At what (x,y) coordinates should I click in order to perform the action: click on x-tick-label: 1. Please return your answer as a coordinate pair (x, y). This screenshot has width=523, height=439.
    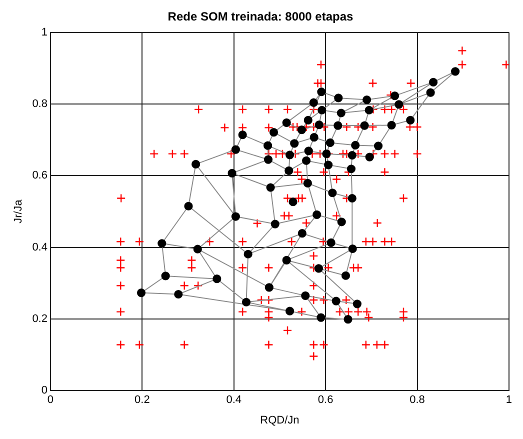
    Looking at the image, I should click on (509, 400).